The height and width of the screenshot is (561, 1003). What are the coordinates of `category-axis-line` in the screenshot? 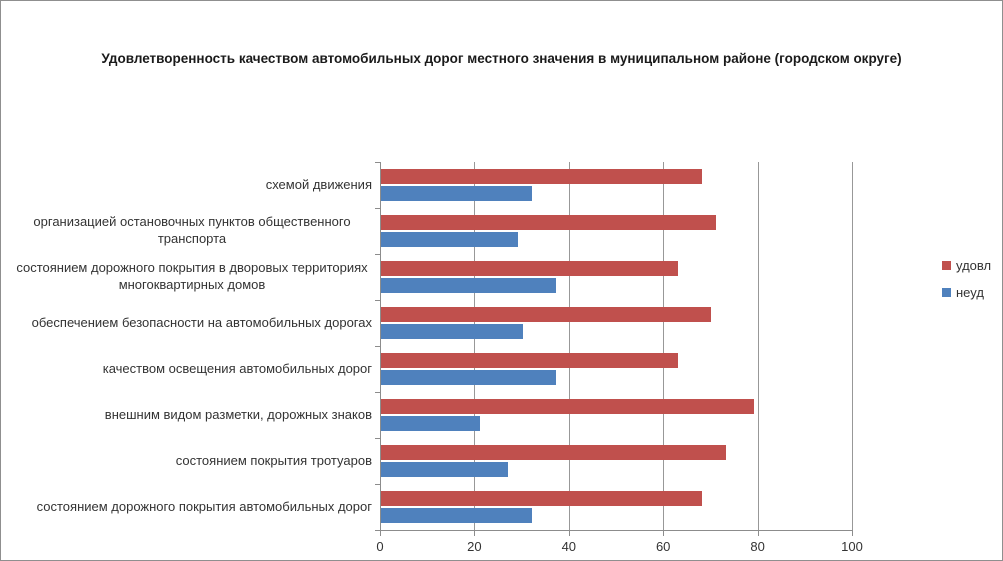 It's located at (380, 346).